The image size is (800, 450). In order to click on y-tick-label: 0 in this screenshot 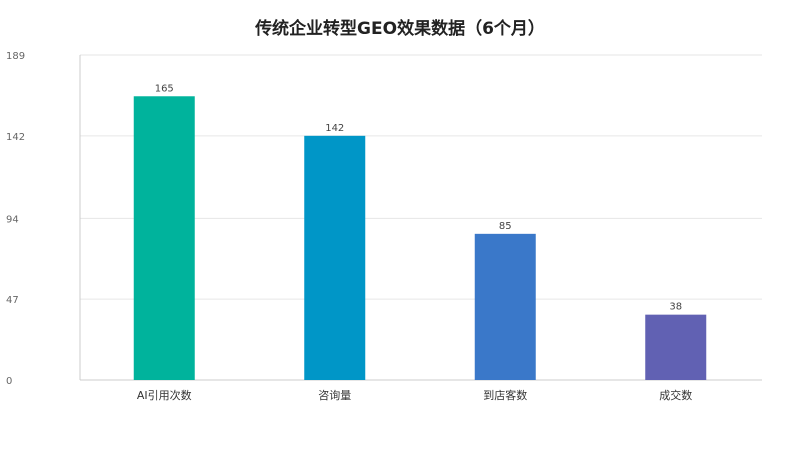, I will do `click(9, 381)`.